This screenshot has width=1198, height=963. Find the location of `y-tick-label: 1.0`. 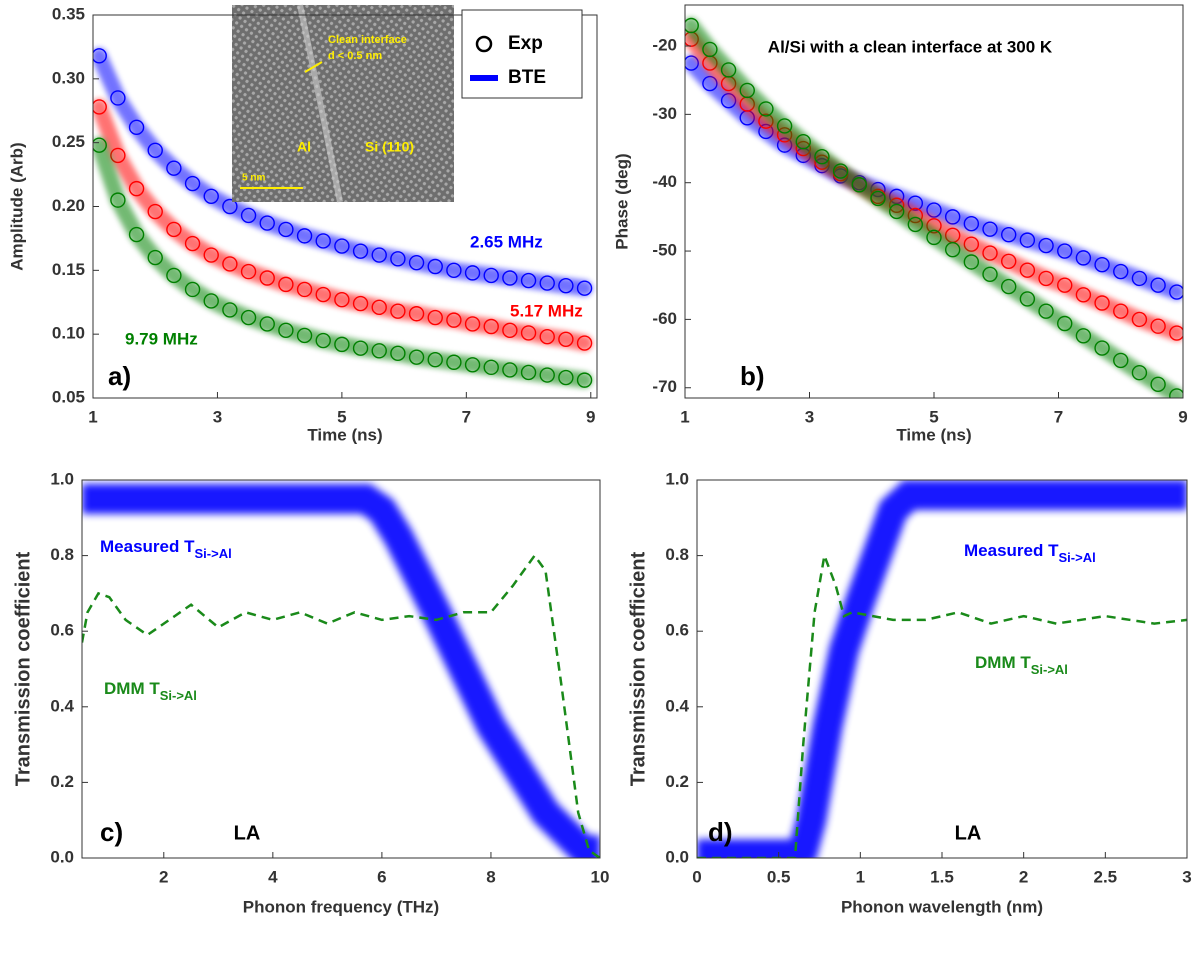

y-tick-label: 1.0 is located at coordinates (677, 478).